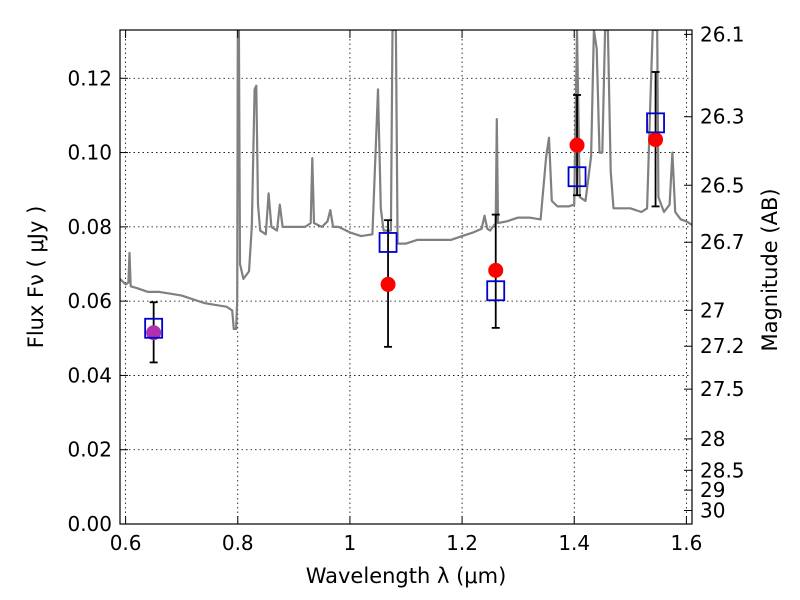  What do you see at coordinates (89, 153) in the screenshot?
I see `y-tick-label: 0.10` at bounding box center [89, 153].